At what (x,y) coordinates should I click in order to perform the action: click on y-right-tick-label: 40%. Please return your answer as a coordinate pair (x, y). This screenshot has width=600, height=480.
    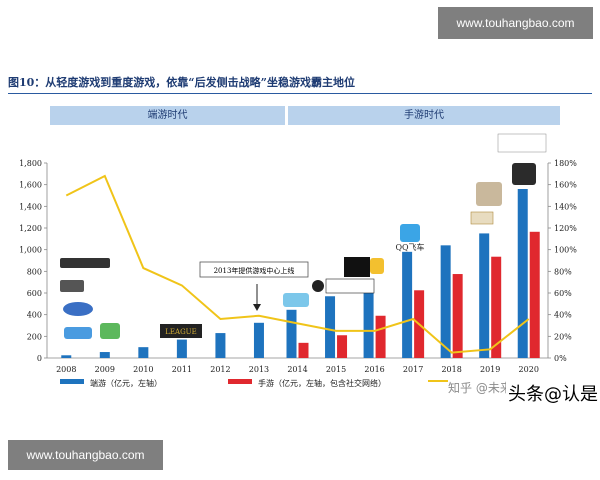
    Looking at the image, I should click on (563, 315).